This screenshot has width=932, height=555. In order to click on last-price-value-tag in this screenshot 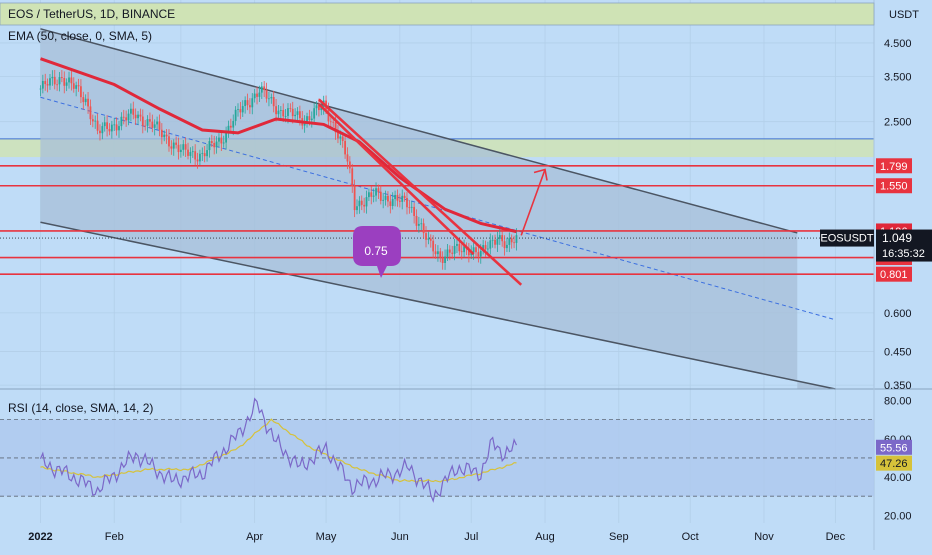, I will do `click(904, 245)`.